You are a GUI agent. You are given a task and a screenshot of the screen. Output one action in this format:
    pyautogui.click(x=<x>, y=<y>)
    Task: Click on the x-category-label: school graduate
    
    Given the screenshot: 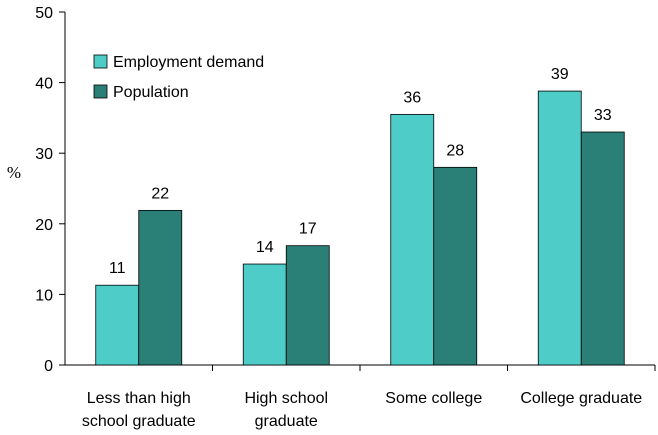 What is the action you would take?
    pyautogui.click(x=139, y=421)
    